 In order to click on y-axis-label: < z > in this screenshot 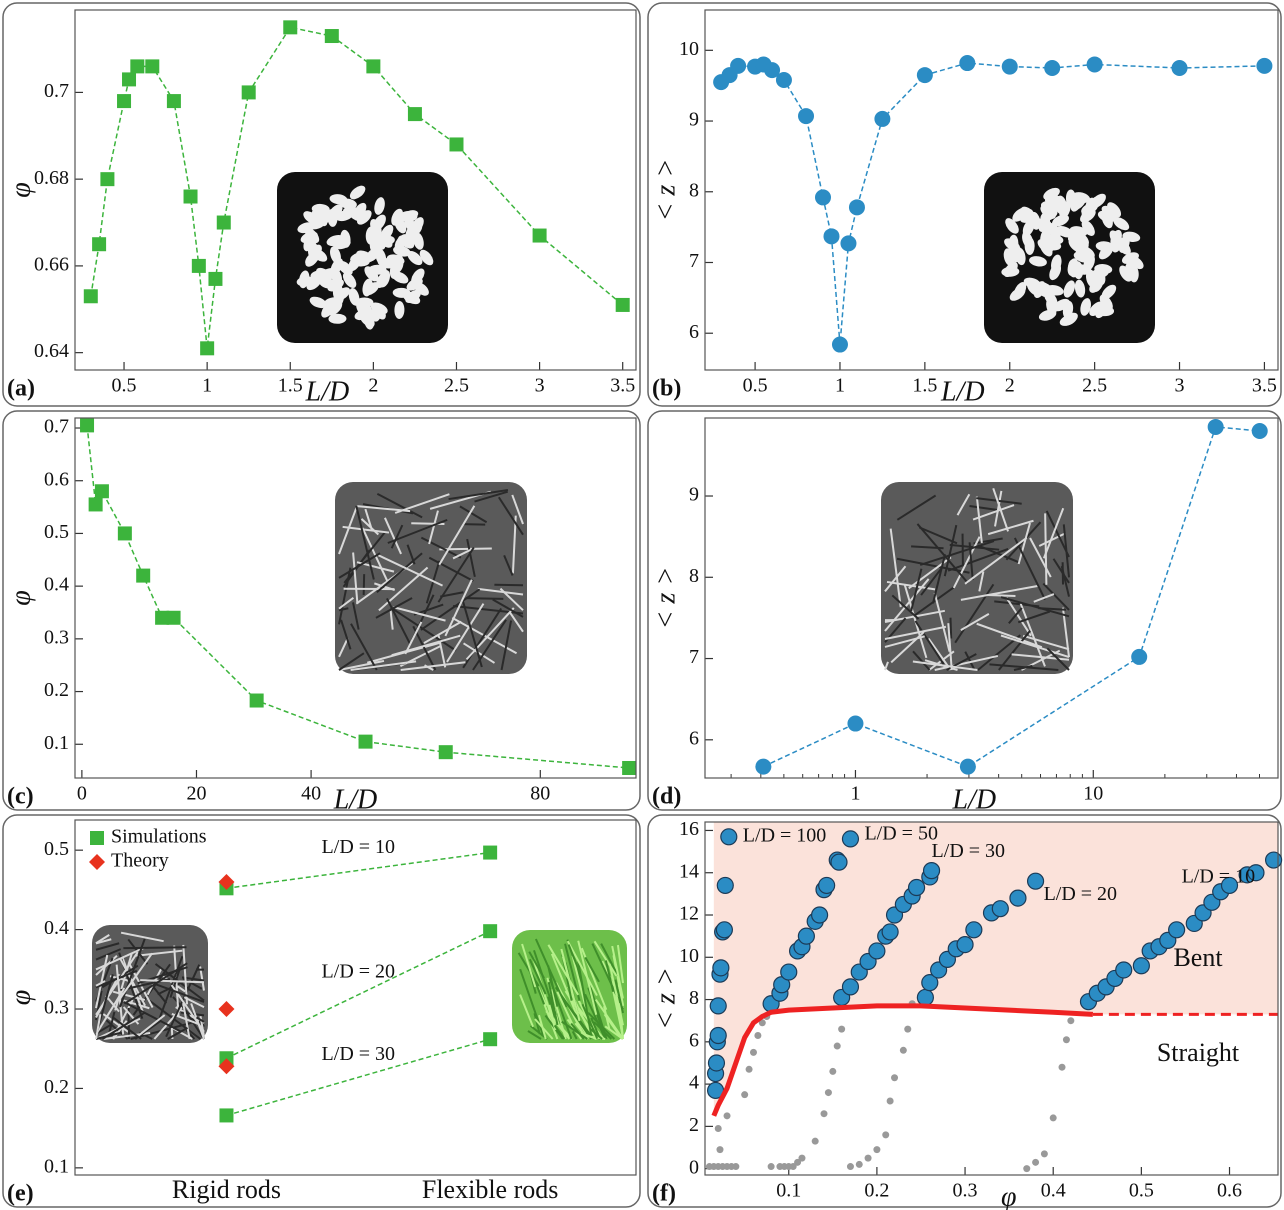, I will do `click(665, 190)`.